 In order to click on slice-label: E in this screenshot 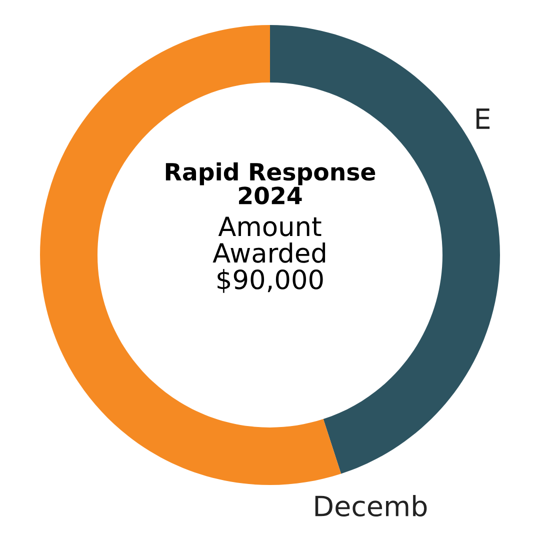, I will do `click(483, 118)`.